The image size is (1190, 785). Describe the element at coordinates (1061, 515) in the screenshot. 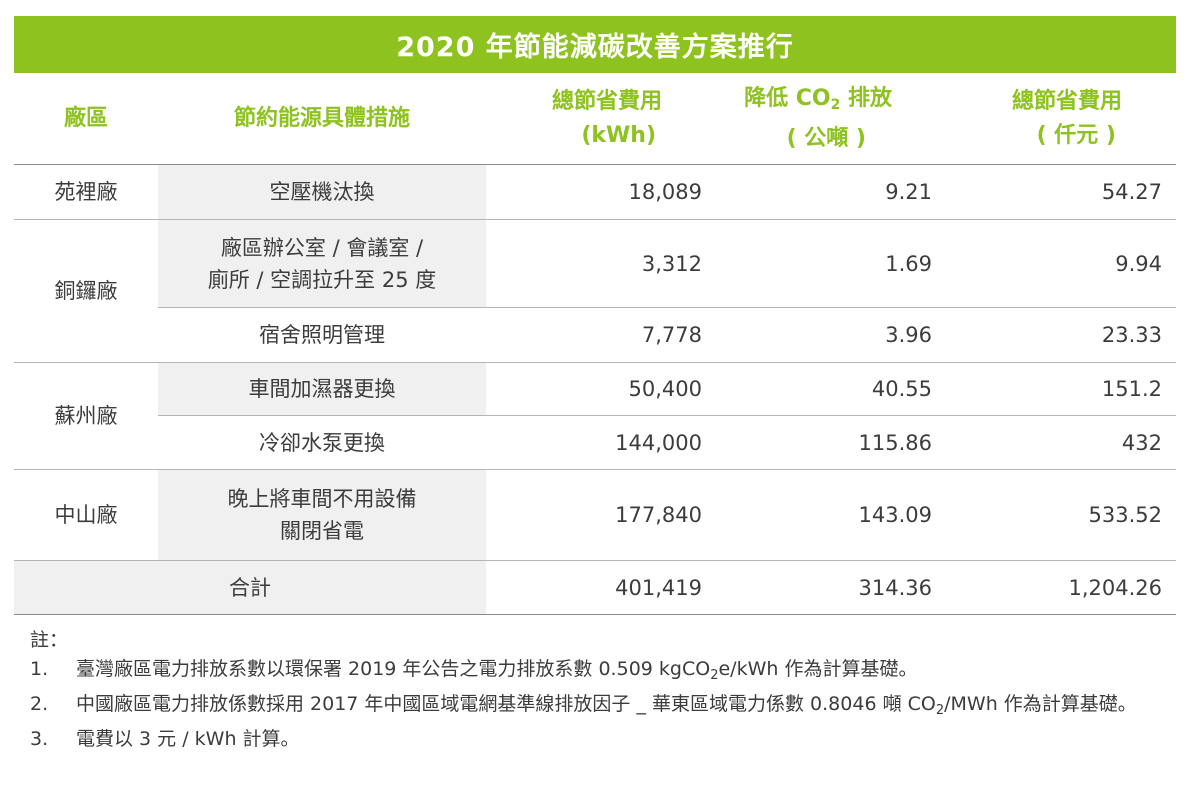

I see `cost-cell: 533.52` at that location.